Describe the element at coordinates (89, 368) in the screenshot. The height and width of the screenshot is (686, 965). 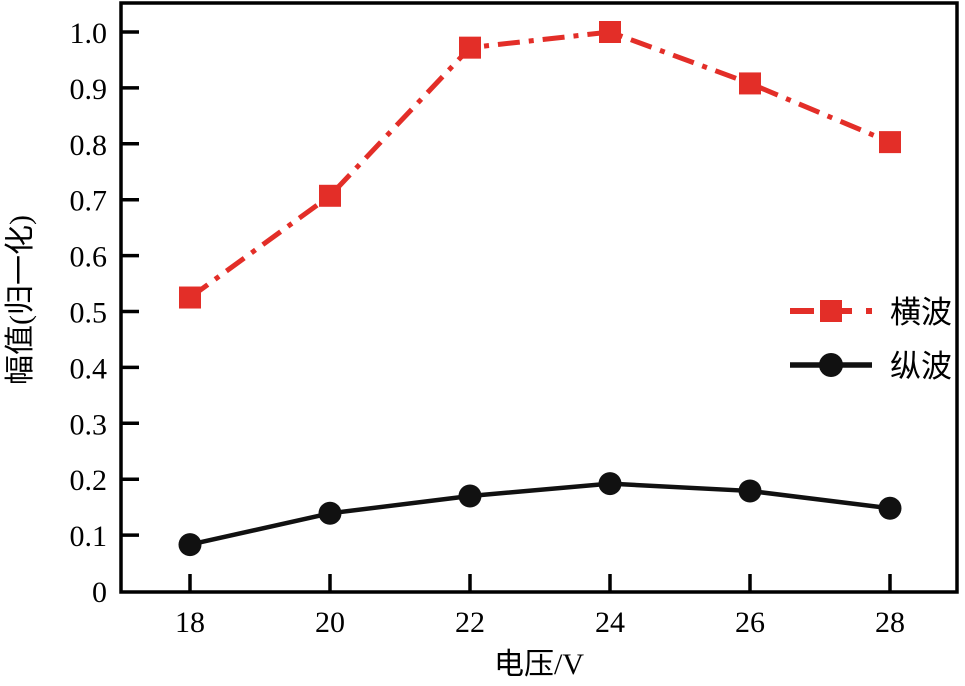
I see `y-tick-label: 0.4` at that location.